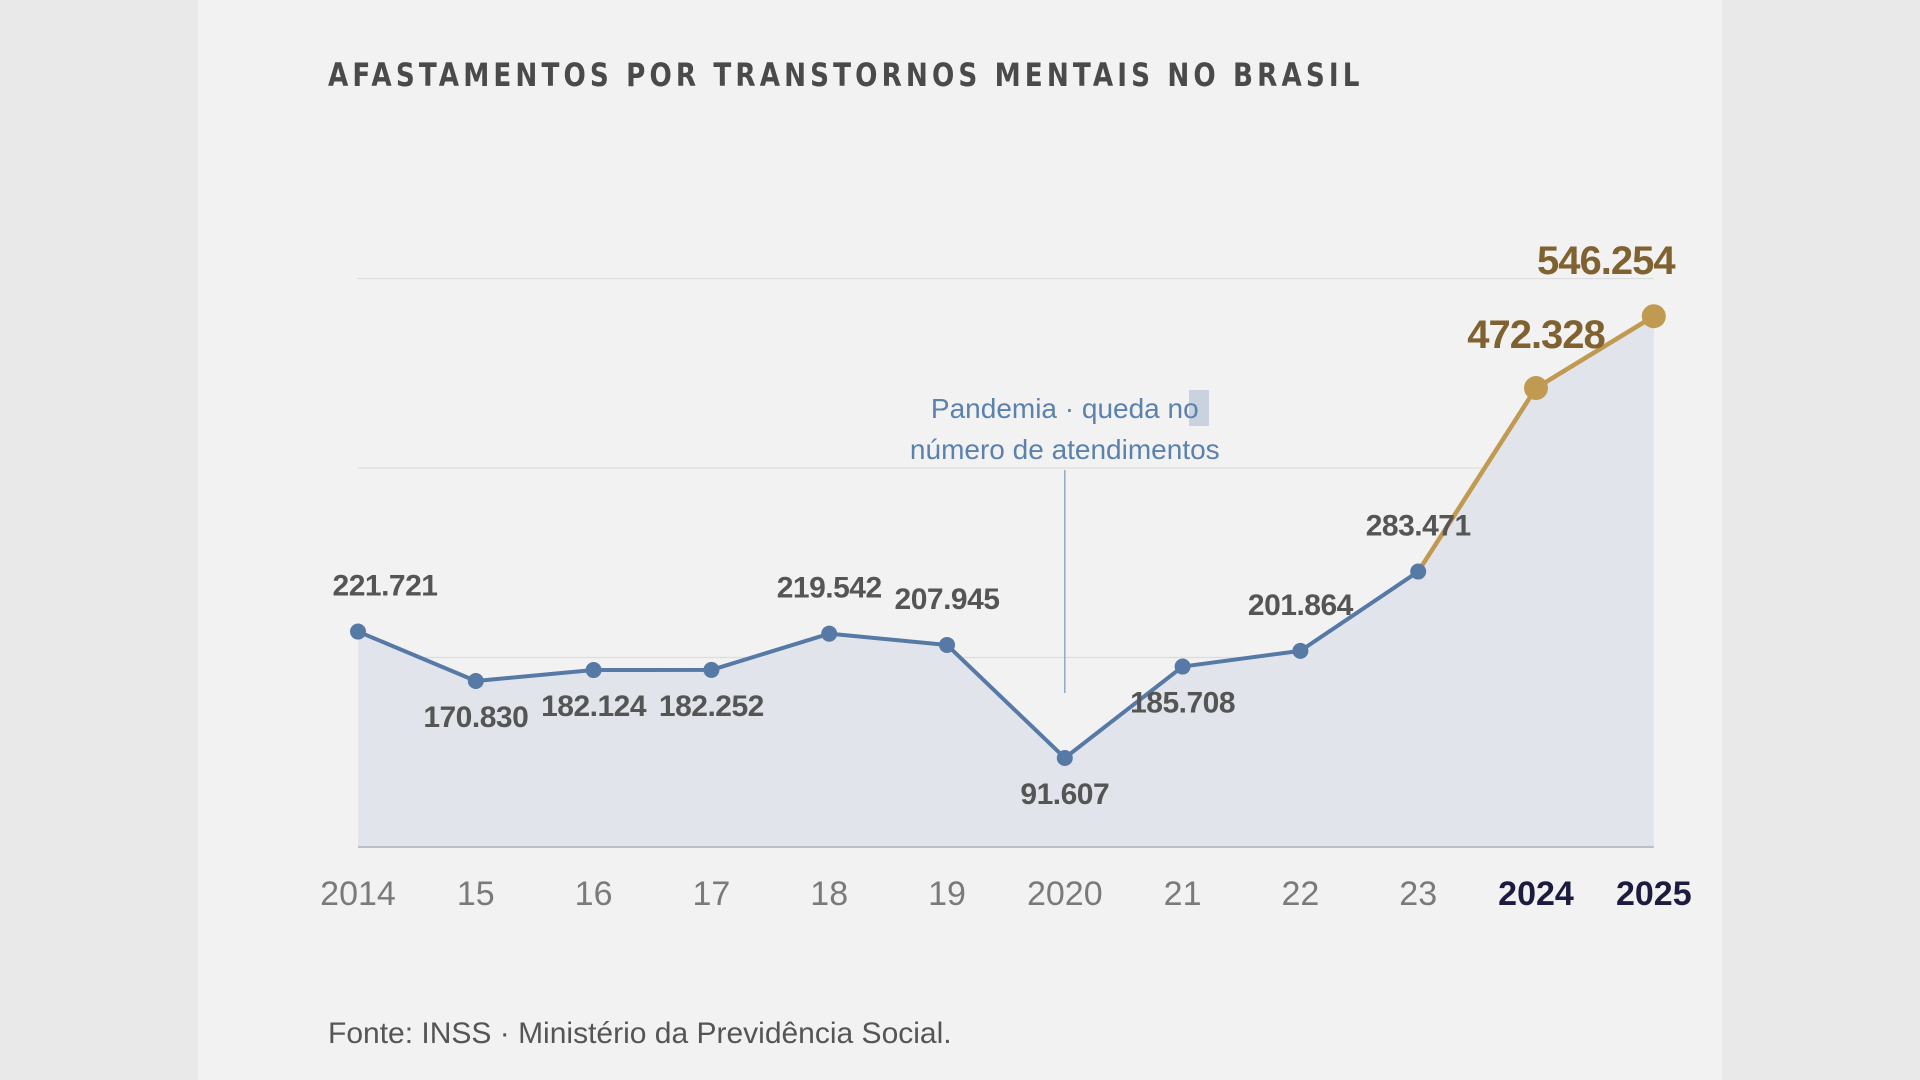 Image resolution: width=1920 pixels, height=1080 pixels. What do you see at coordinates (888, 664) in the screenshot?
I see `series-line` at bounding box center [888, 664].